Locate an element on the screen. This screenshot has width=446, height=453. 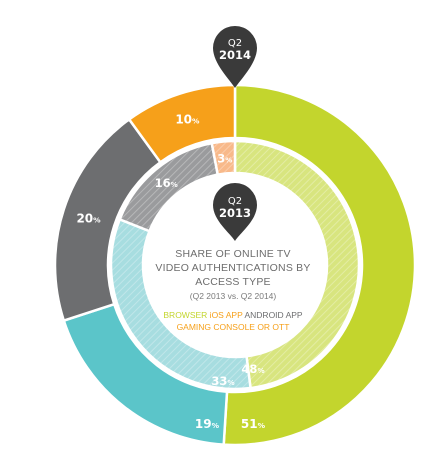
data-label-value: 51 is located at coordinates (249, 424).